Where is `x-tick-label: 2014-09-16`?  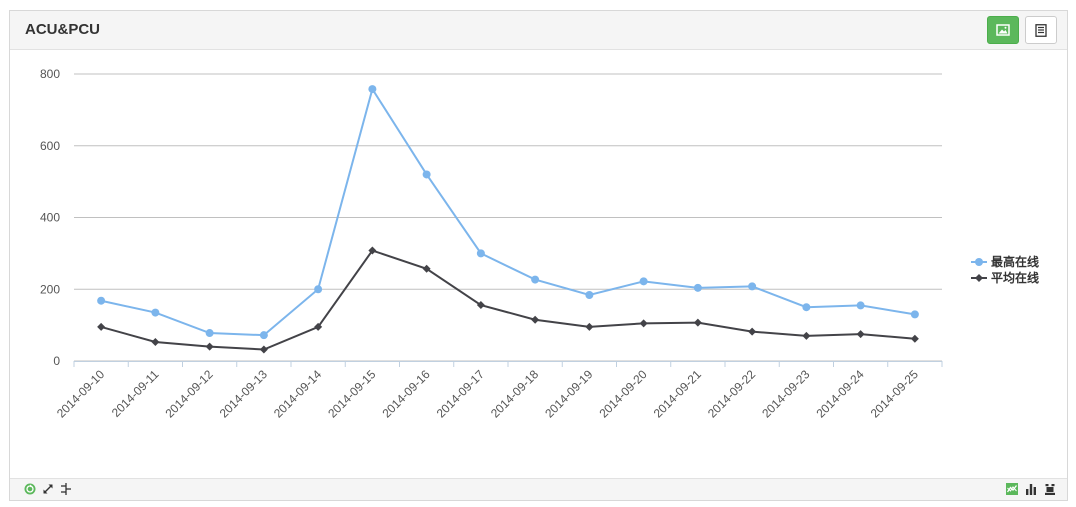
x-tick-label: 2014-09-16 is located at coordinates (406, 394).